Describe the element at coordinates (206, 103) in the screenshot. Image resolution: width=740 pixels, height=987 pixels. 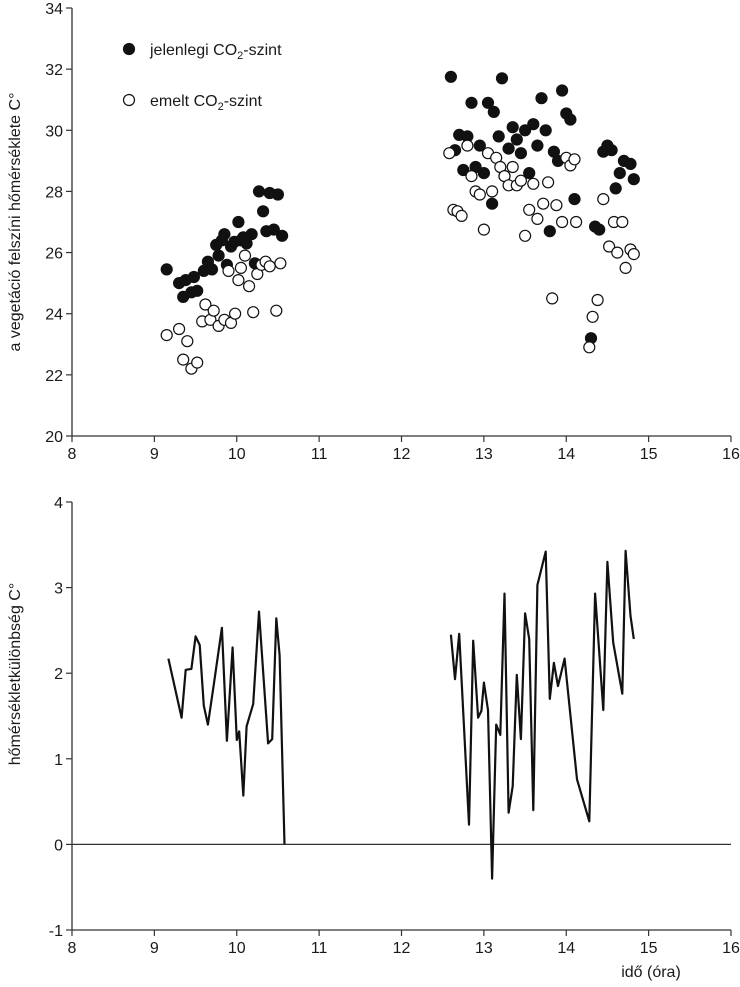
I see `legend-label-elevated: emelt CO2-szint` at that location.